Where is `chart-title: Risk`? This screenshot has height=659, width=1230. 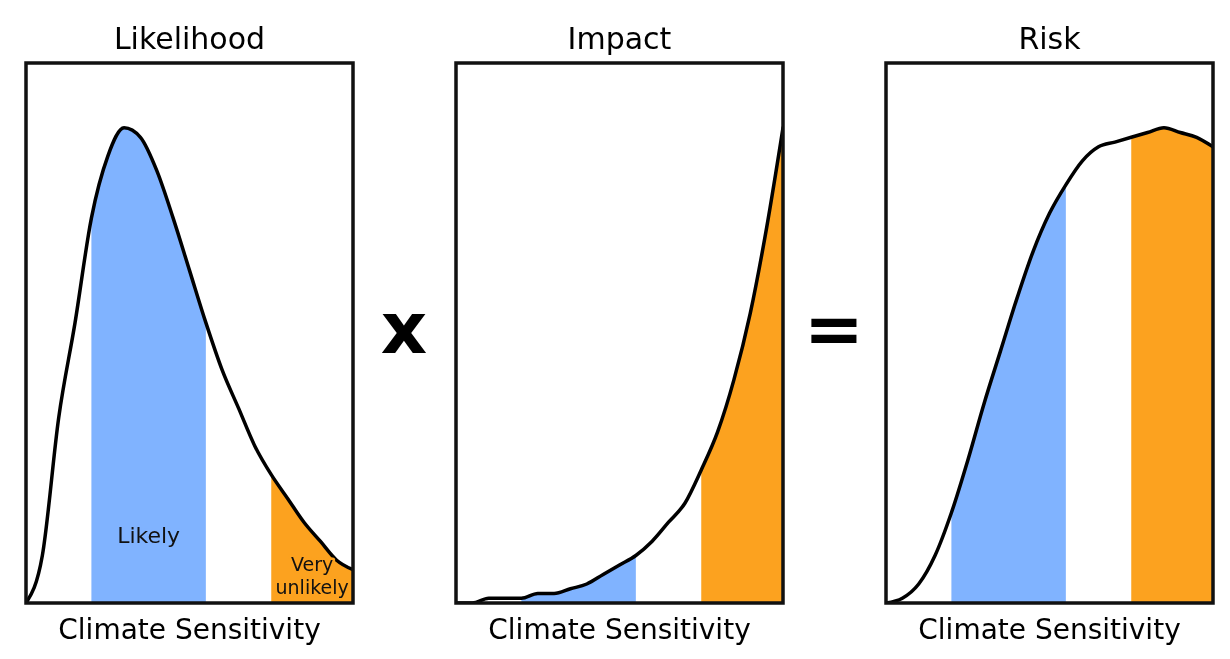 chart-title: Risk is located at coordinates (1050, 38).